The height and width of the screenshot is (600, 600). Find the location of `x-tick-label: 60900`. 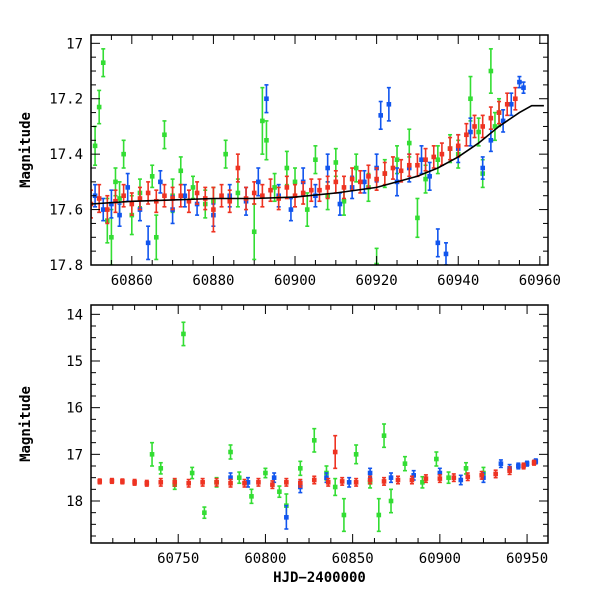

x-tick-label: 60900 is located at coordinates (295, 281).